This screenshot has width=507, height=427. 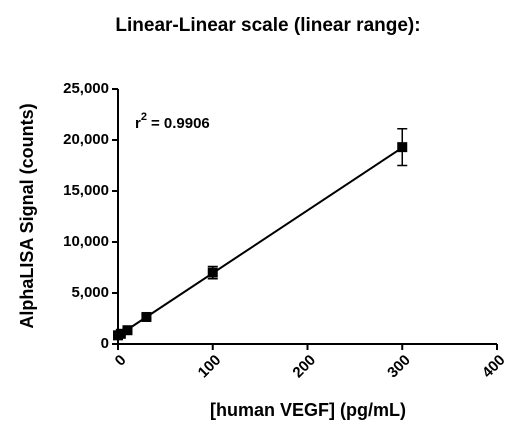 I want to click on annotation-superscript: 2, so click(x=144, y=117).